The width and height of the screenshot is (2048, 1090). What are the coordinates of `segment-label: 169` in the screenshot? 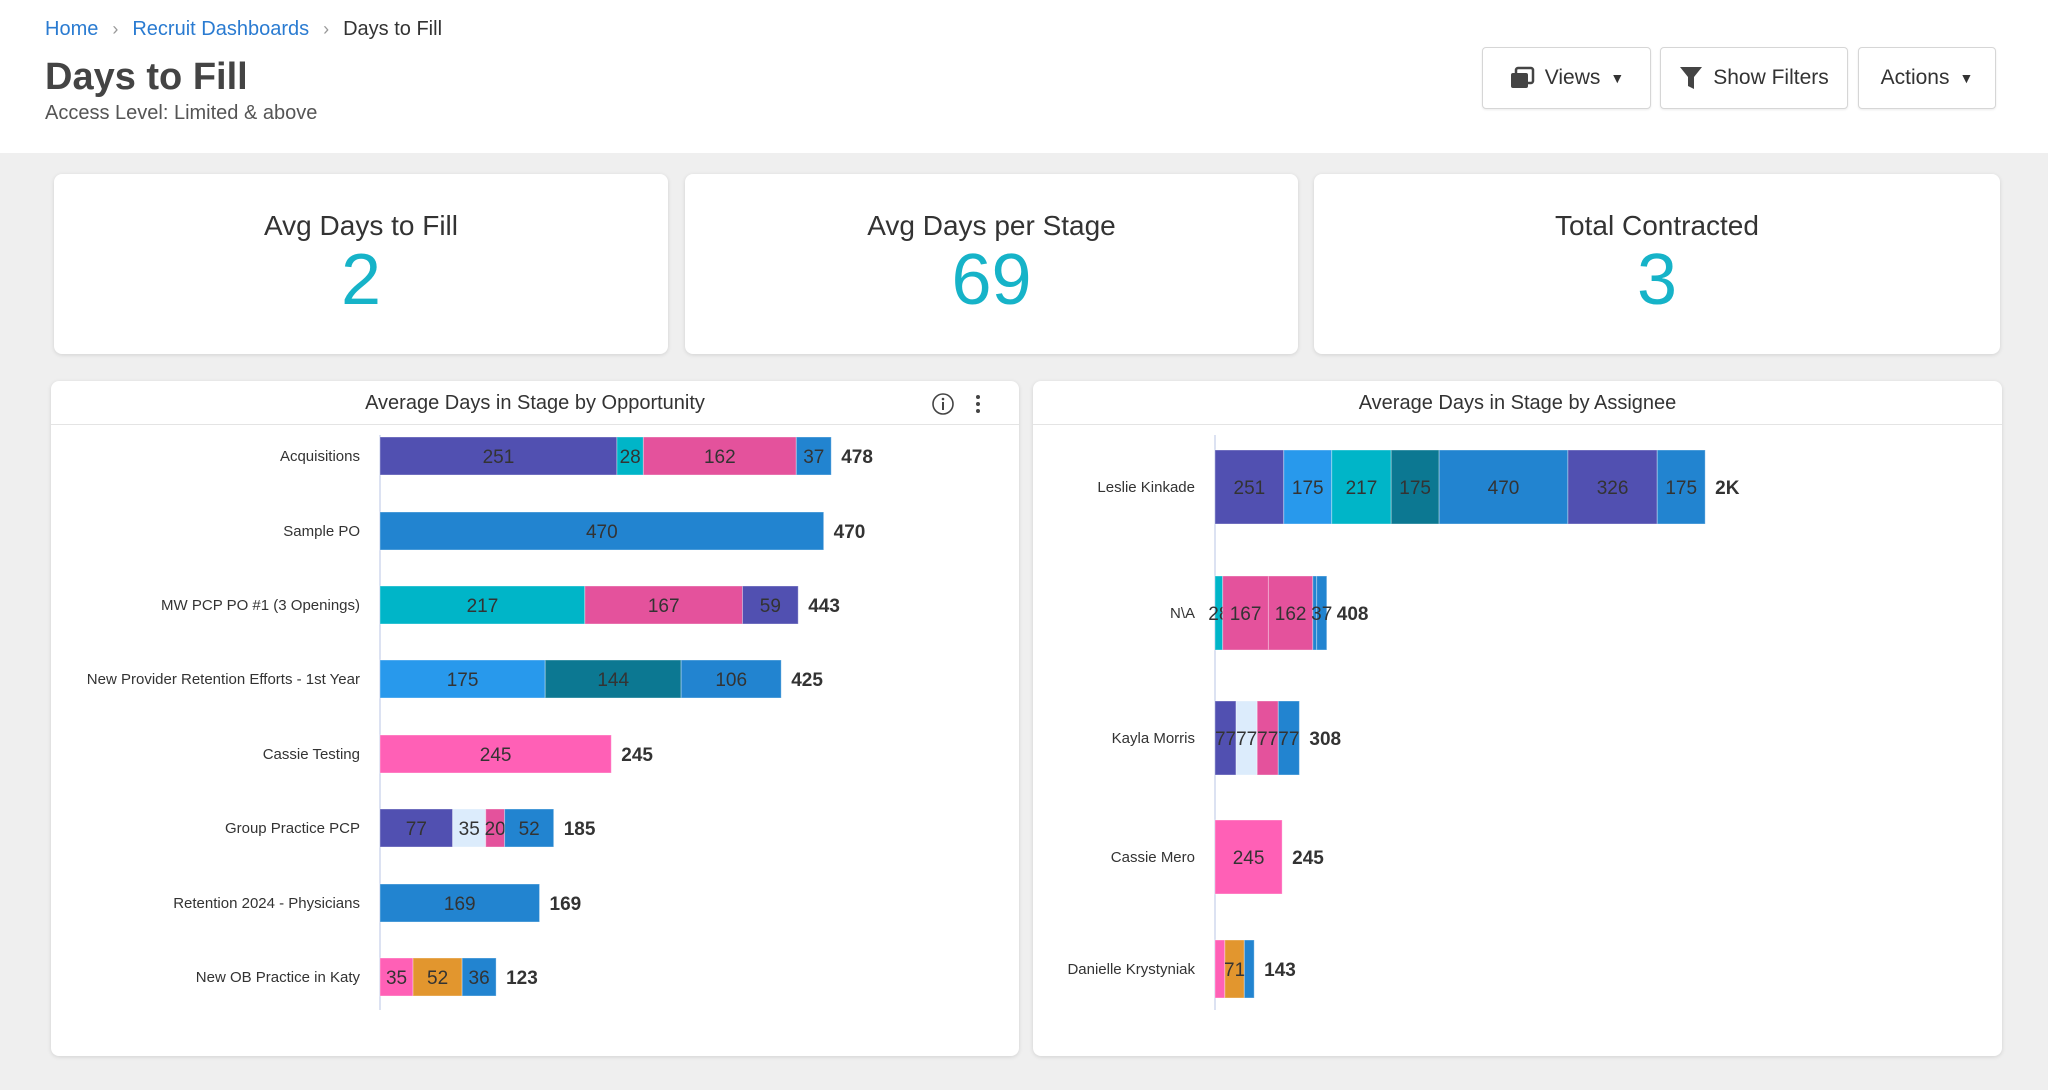 It's located at (460, 904).